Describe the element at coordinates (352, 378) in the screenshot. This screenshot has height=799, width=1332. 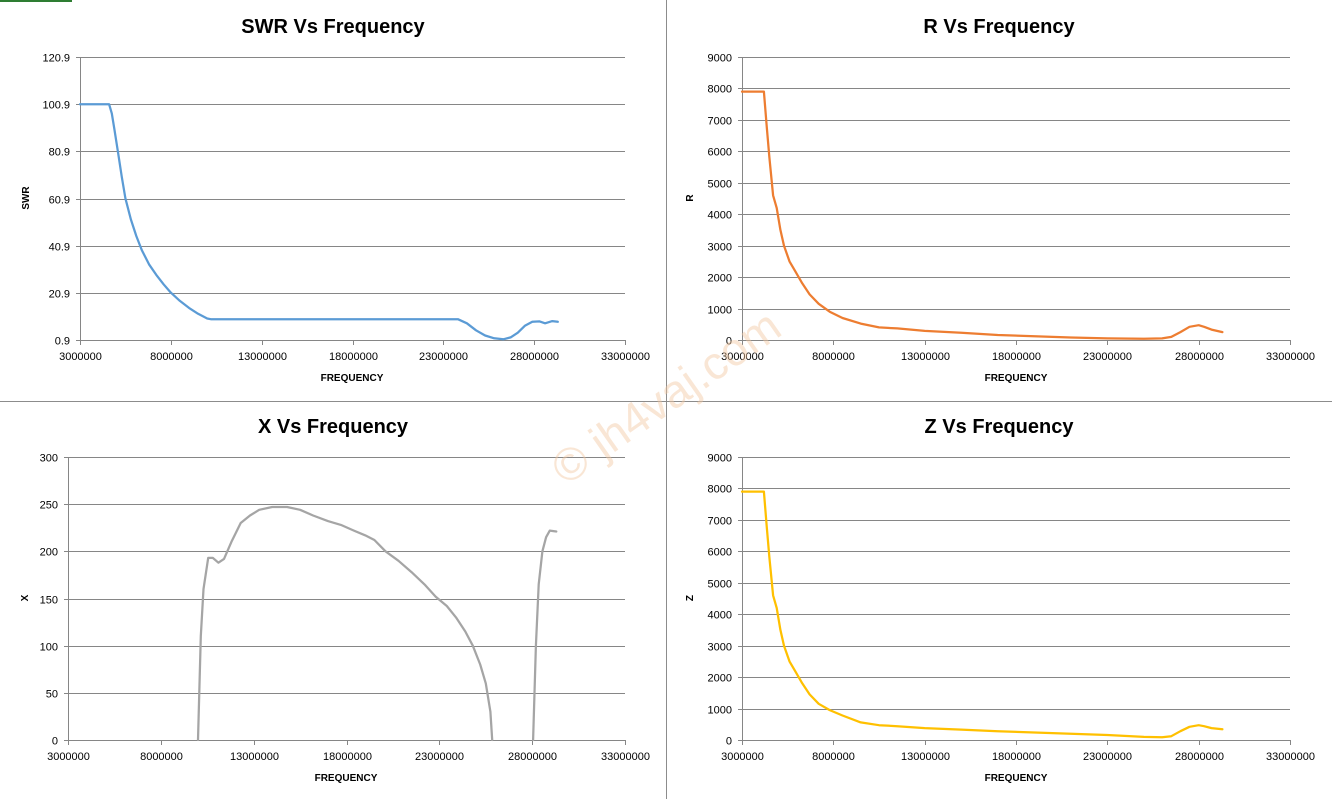
I see `x-axis-title-swr: FREQUENCY` at that location.